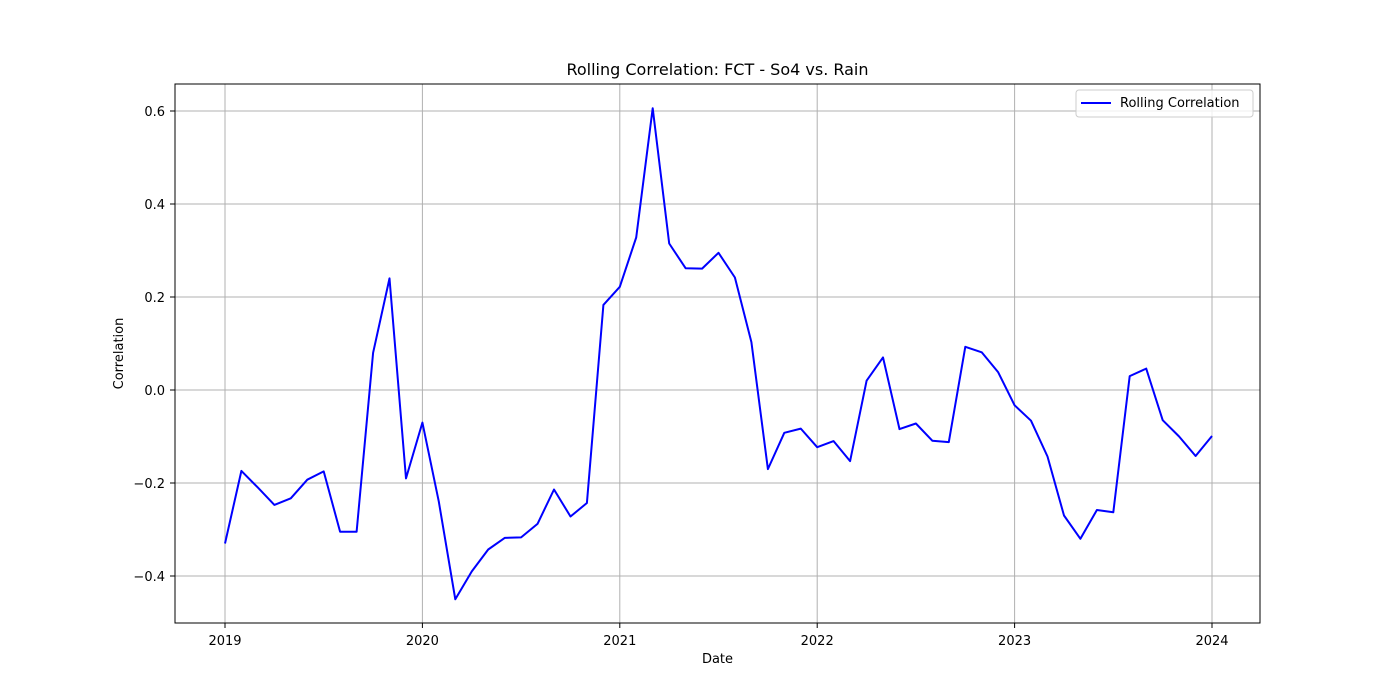 The width and height of the screenshot is (1400, 700). I want to click on y-tick-label: 0.4, so click(154, 205).